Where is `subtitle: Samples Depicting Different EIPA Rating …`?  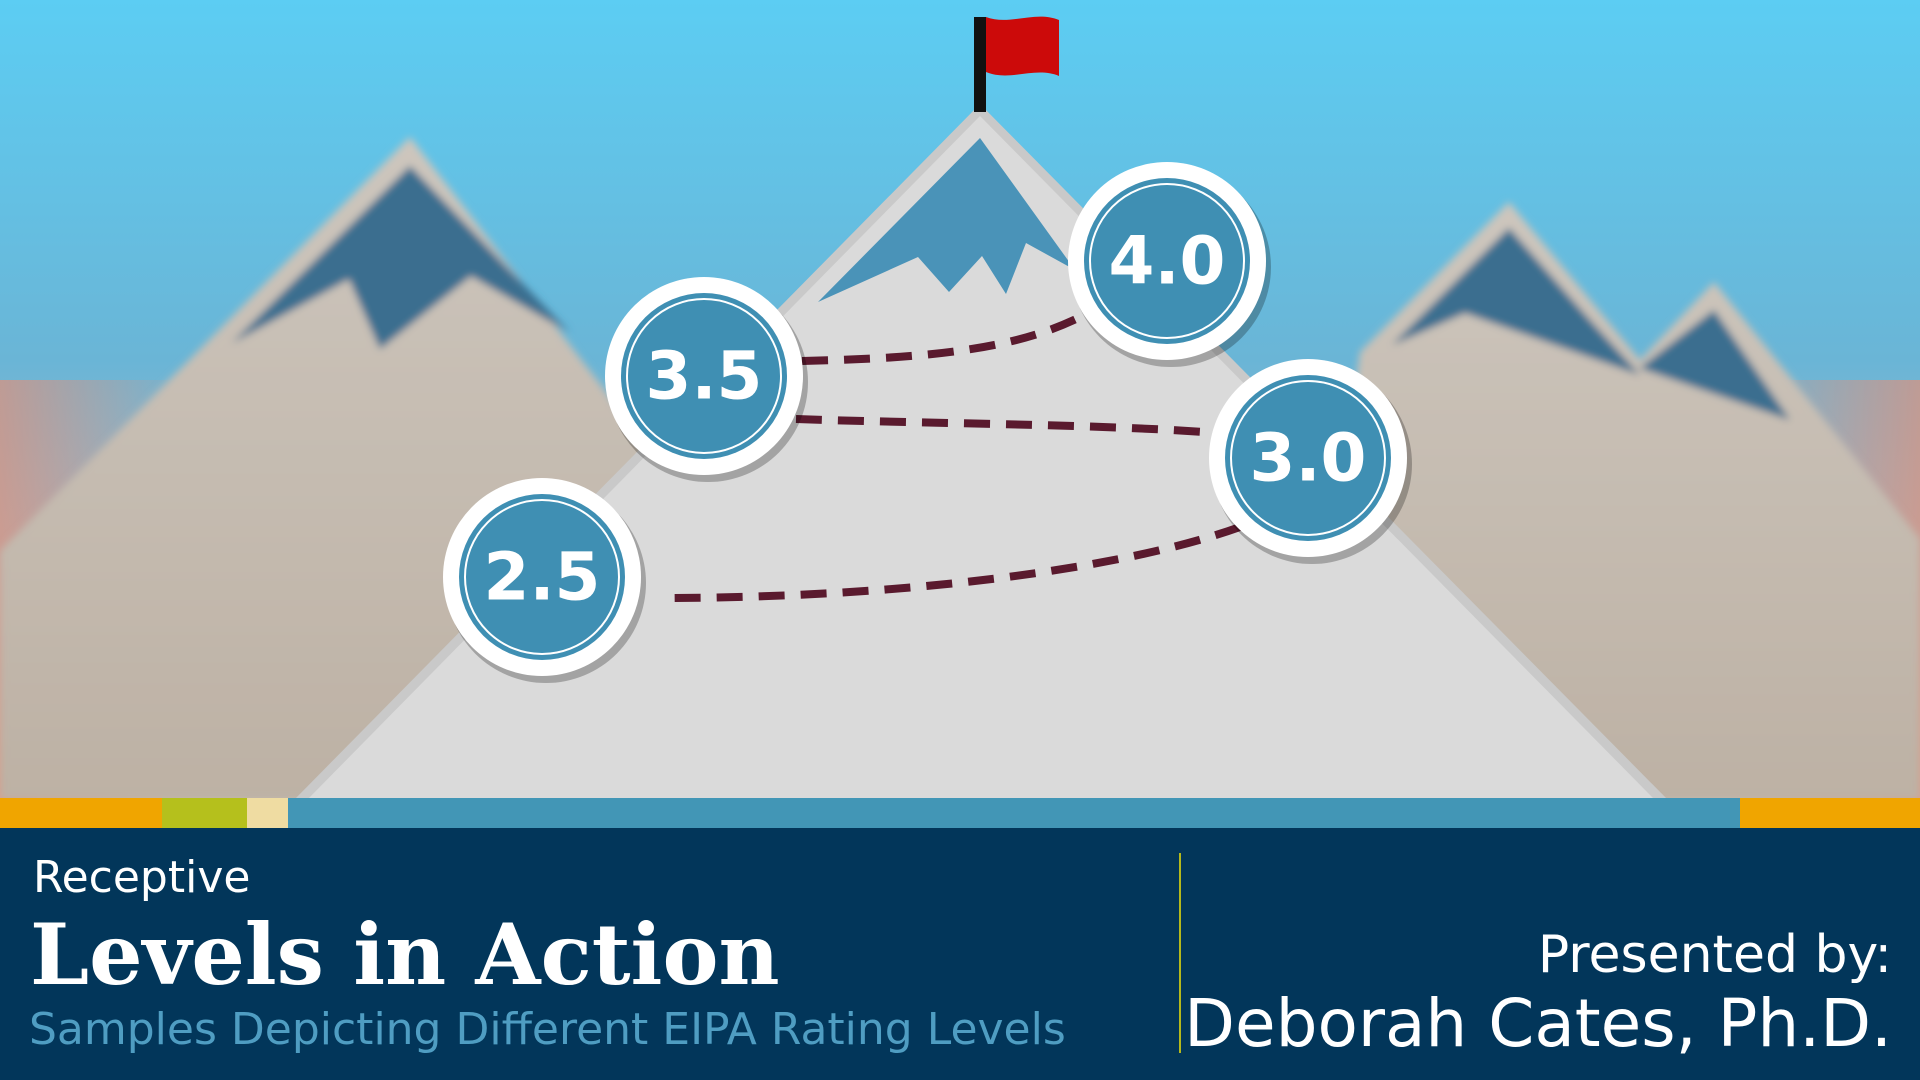
subtitle: Samples Depicting Different EIPA Rating … is located at coordinates (547, 1029).